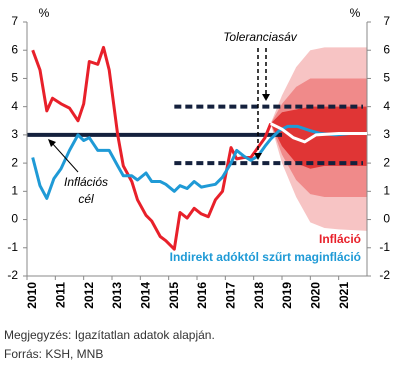  I want to click on y2-tick-label: 7, so click(386, 21).